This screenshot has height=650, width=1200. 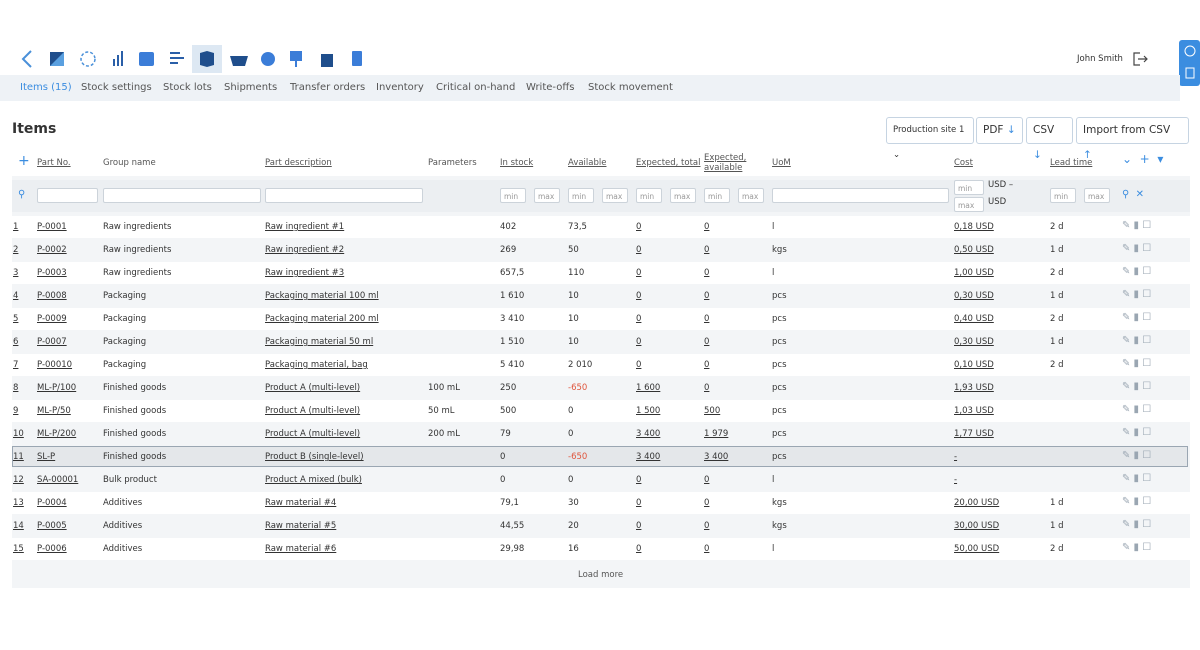 I want to click on cell-cost: 1,93 USD, so click(x=974, y=388).